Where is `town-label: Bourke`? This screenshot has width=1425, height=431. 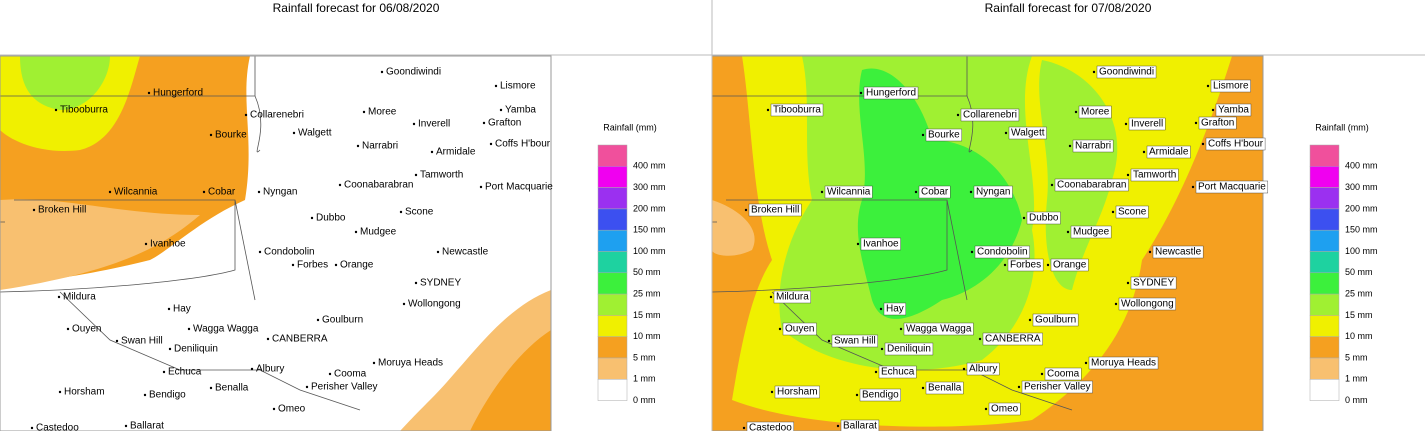
town-label: Bourke is located at coordinates (231, 135).